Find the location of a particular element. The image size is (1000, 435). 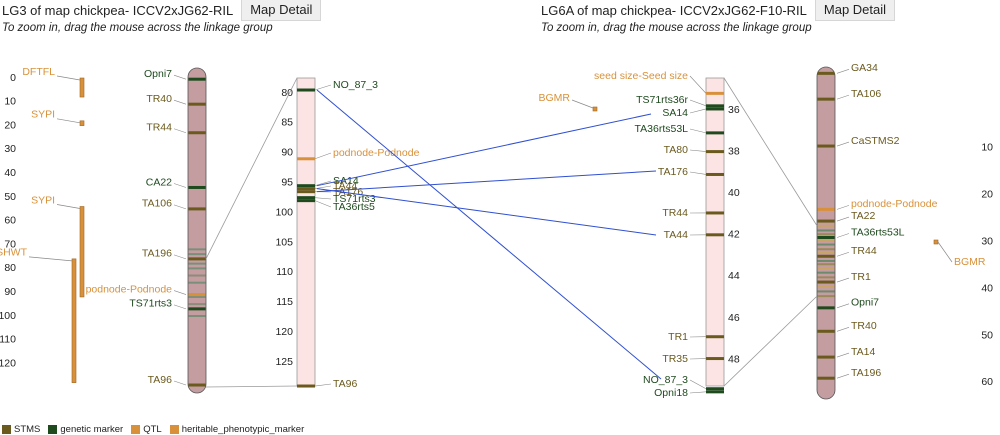

right-axis-tick-label: 40 is located at coordinates (987, 288).